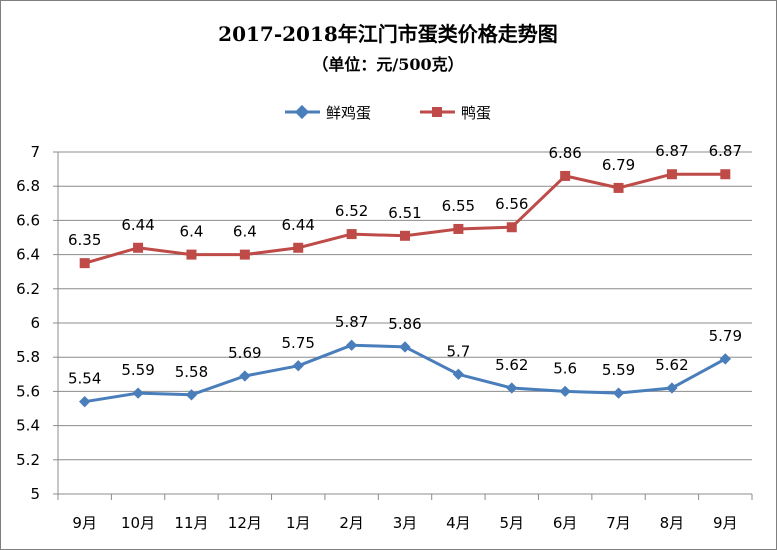  What do you see at coordinates (618, 523) in the screenshot?
I see `x-tick-label: 7月` at bounding box center [618, 523].